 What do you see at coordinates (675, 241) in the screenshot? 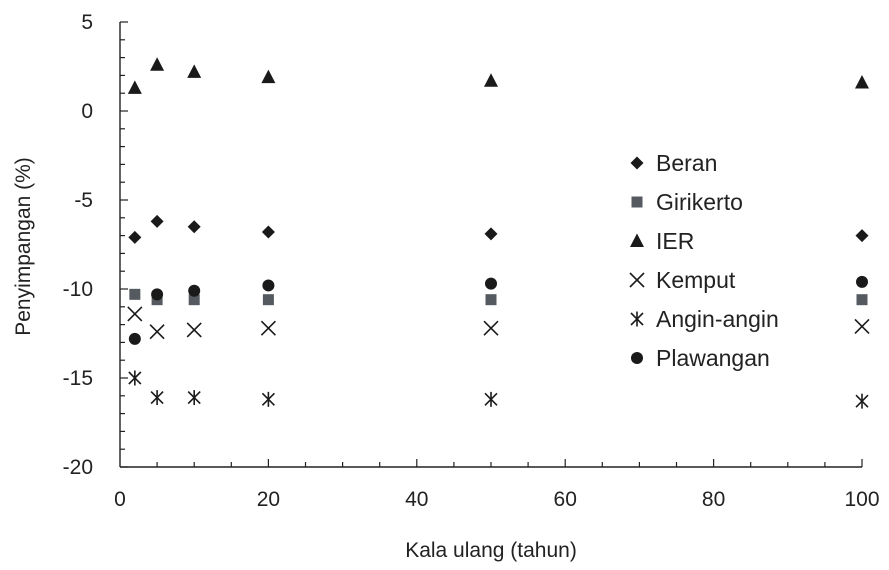
I see `legend-label-ier: IER` at bounding box center [675, 241].